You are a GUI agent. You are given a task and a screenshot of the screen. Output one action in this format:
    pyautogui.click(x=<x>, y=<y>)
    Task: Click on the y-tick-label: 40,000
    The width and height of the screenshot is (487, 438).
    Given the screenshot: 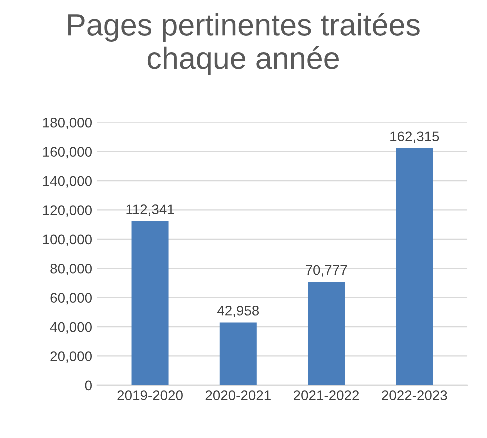 What is the action you would take?
    pyautogui.click(x=71, y=328)
    